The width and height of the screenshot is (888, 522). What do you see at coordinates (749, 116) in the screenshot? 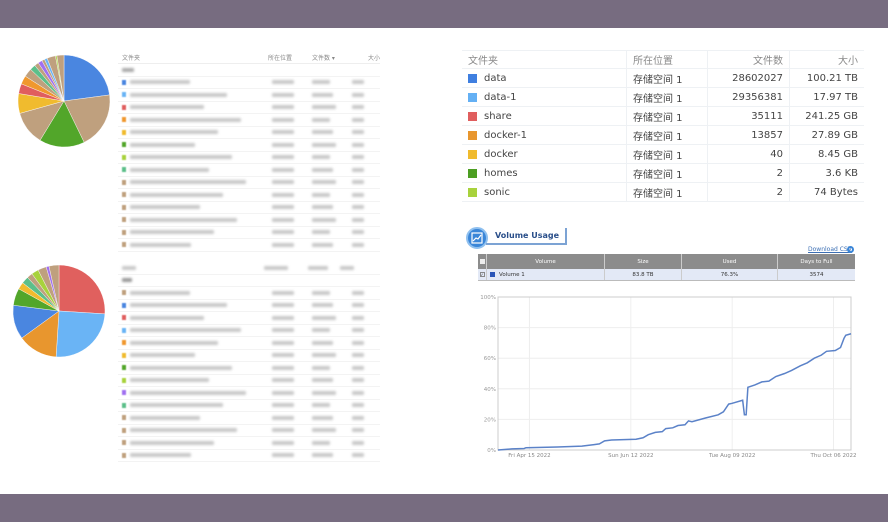
I see `folder-file-count: 35111` at bounding box center [749, 116].